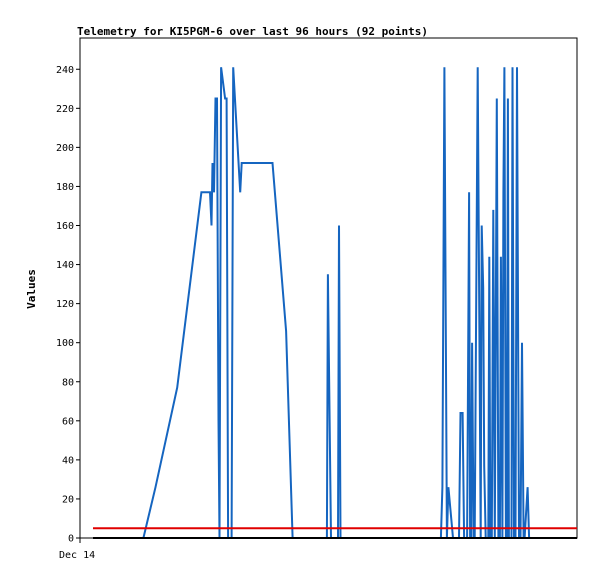 The image size is (597, 579). I want to click on y-axis-label: Values, so click(31, 289).